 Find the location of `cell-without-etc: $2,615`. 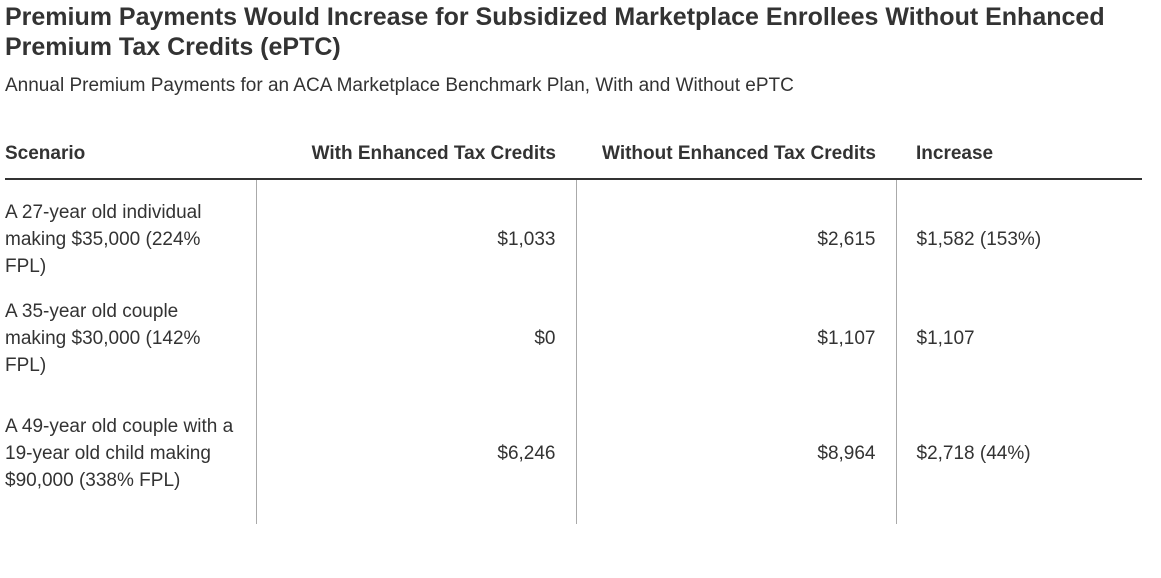

cell-without-etc: $2,615 is located at coordinates (735, 232).